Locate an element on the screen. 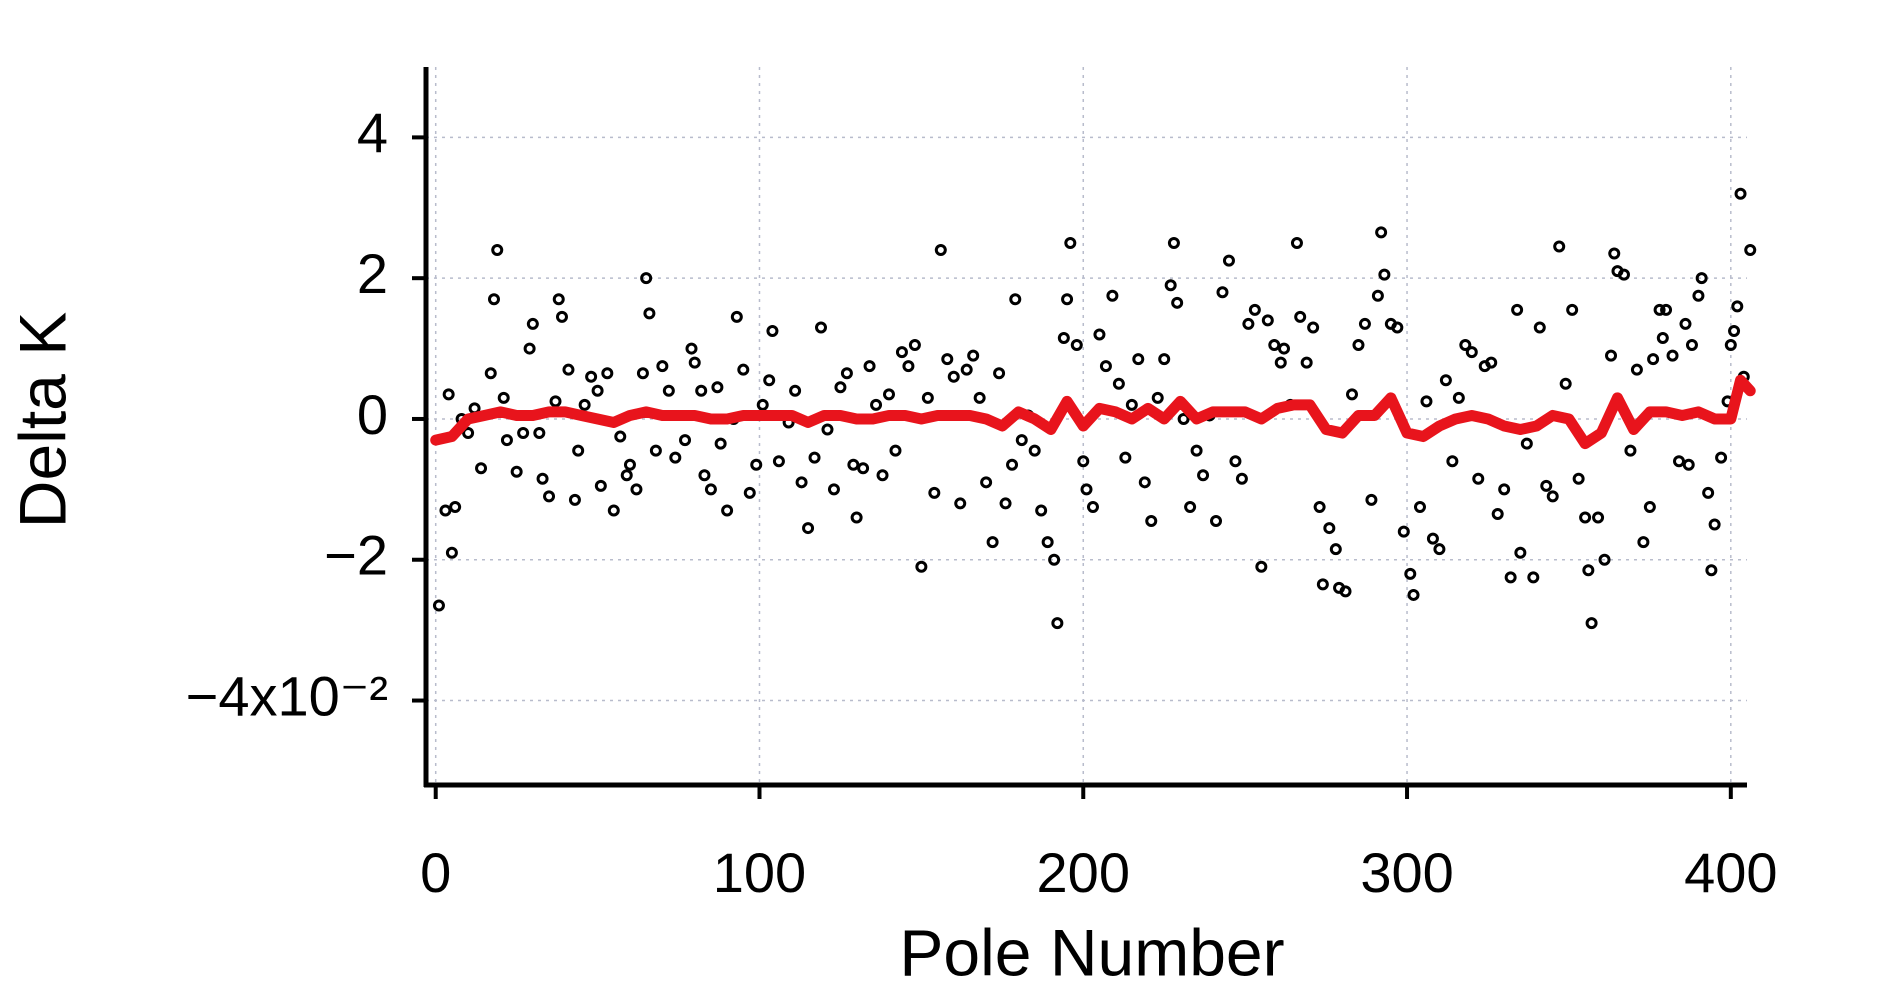 This screenshot has width=1890, height=993. y-axis-title: Delta K is located at coordinates (42, 420).